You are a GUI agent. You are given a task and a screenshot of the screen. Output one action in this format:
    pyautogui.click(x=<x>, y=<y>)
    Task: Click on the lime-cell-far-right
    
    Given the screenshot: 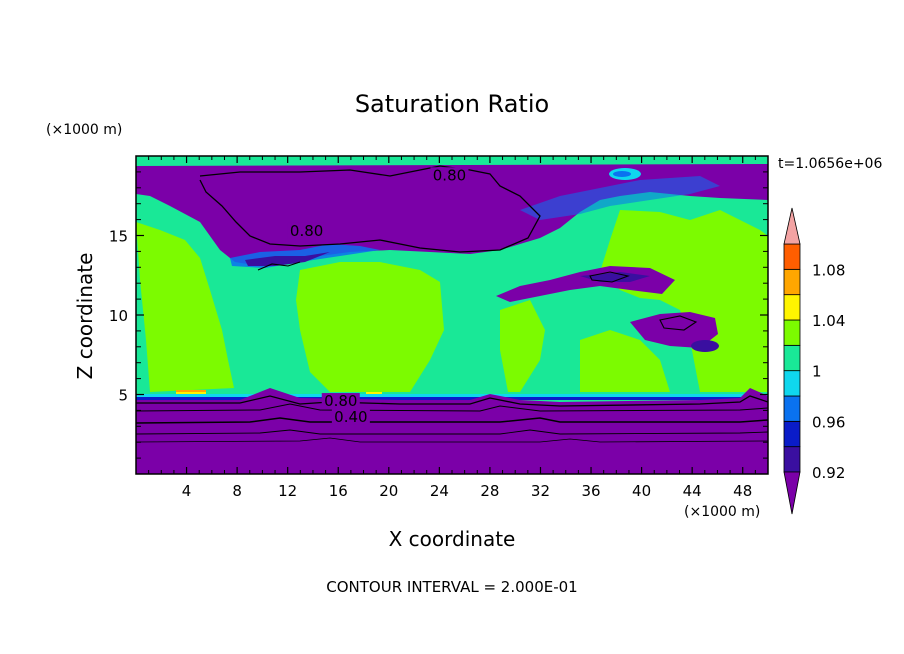 What is the action you would take?
    pyautogui.click(x=625, y=361)
    